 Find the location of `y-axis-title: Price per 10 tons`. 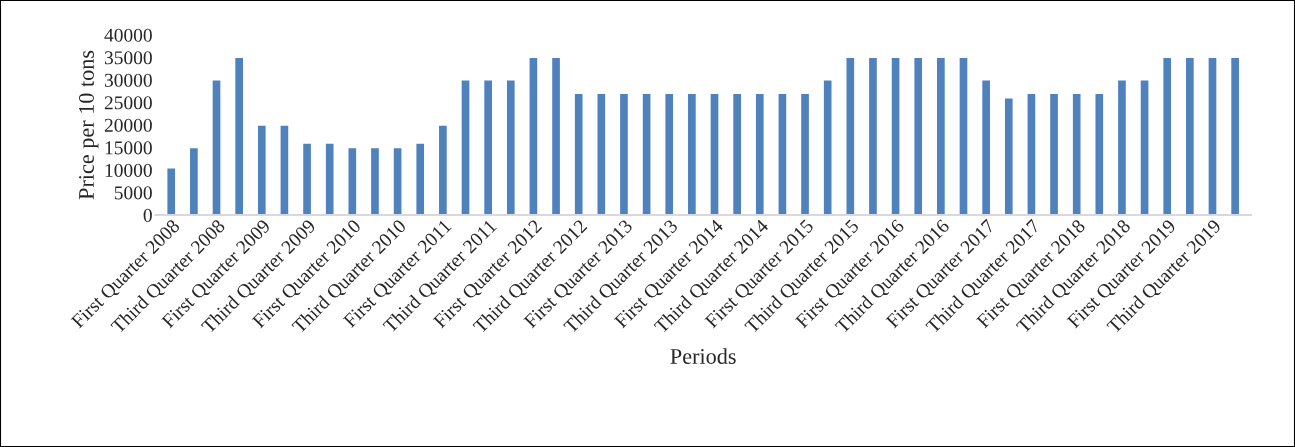

y-axis-title: Price per 10 tons is located at coordinates (88, 125).